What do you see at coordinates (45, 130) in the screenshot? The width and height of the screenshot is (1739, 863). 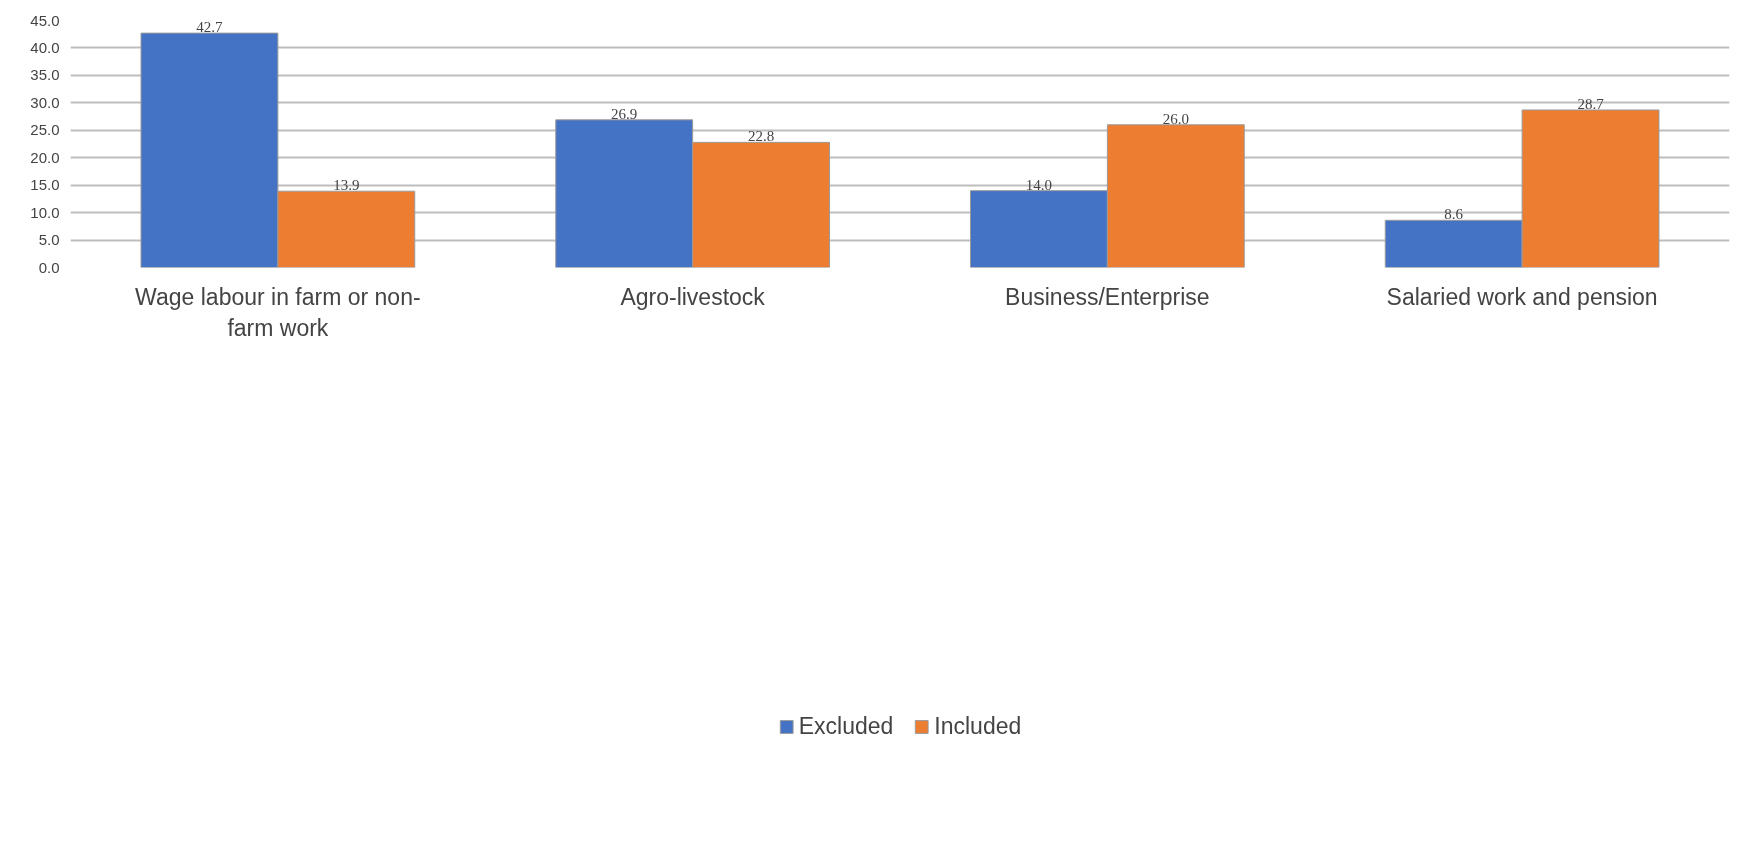 I see `y-tick-label: 25.0` at bounding box center [45, 130].